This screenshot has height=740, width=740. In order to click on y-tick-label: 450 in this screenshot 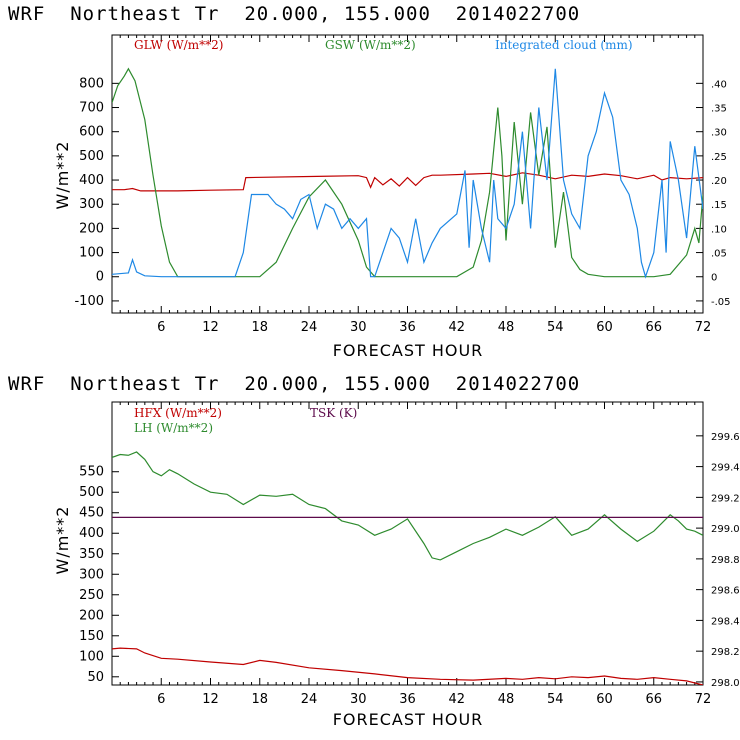, I will do `click(91, 513)`.